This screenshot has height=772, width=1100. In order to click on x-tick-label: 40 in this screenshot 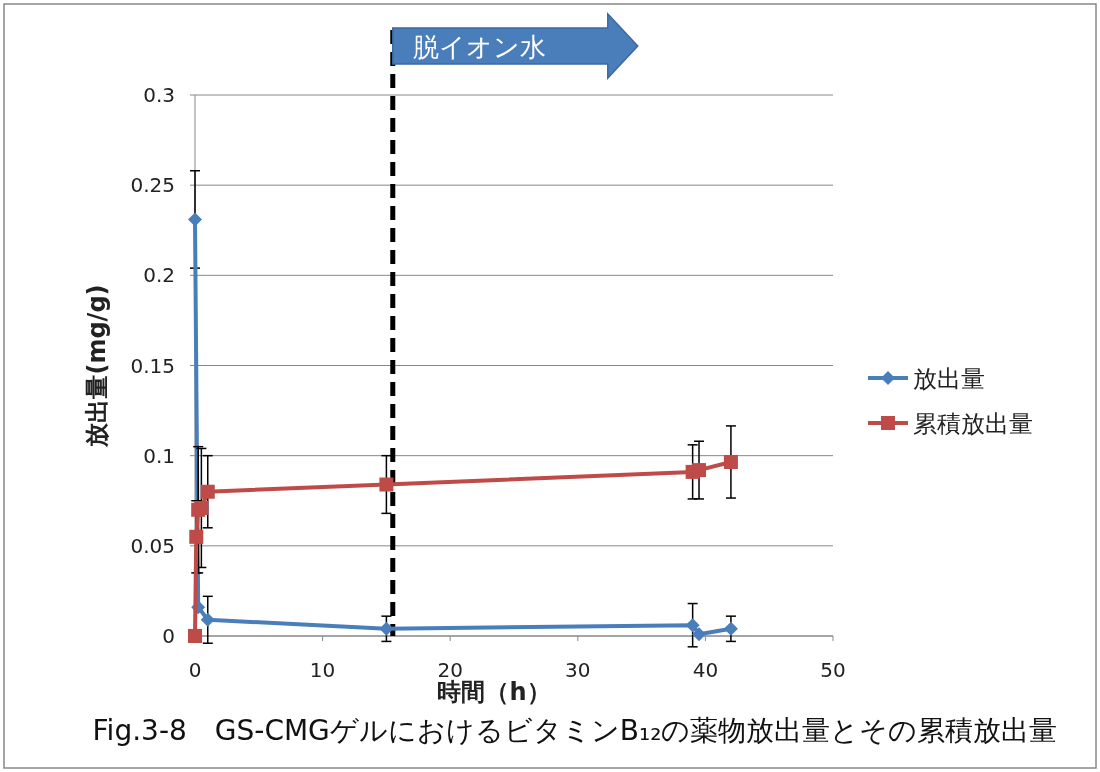, I will do `click(705, 670)`.